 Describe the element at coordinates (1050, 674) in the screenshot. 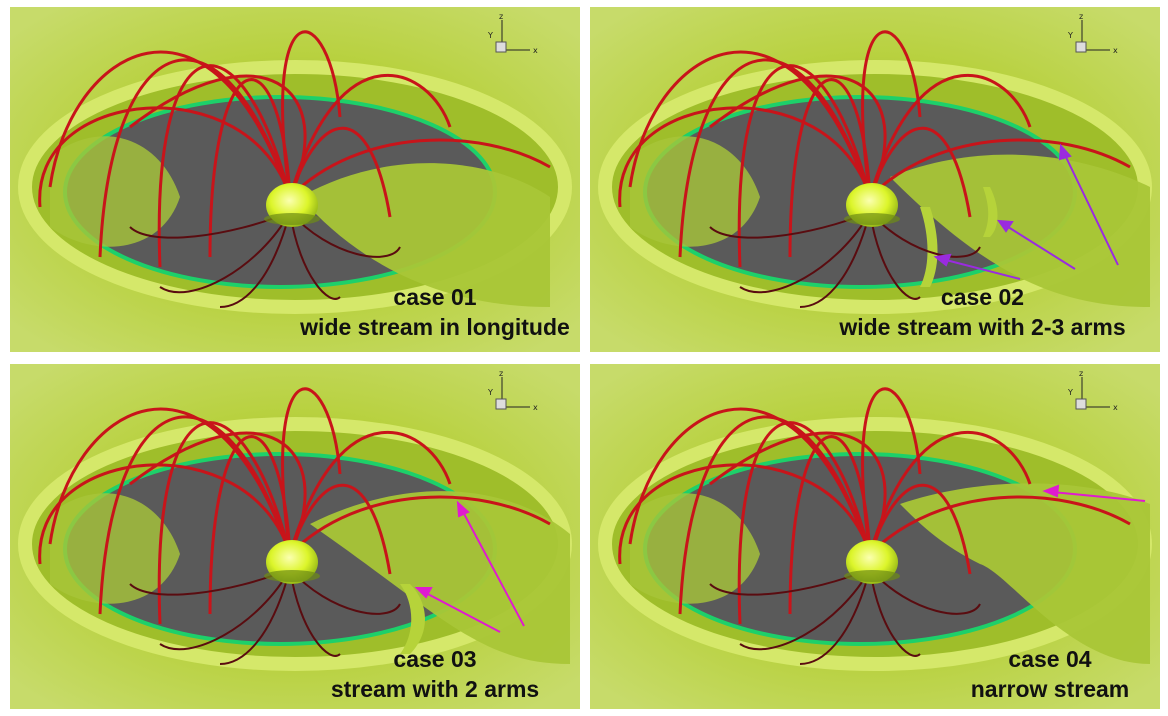

I see `caption-case-04: case 04 narrow stream` at that location.